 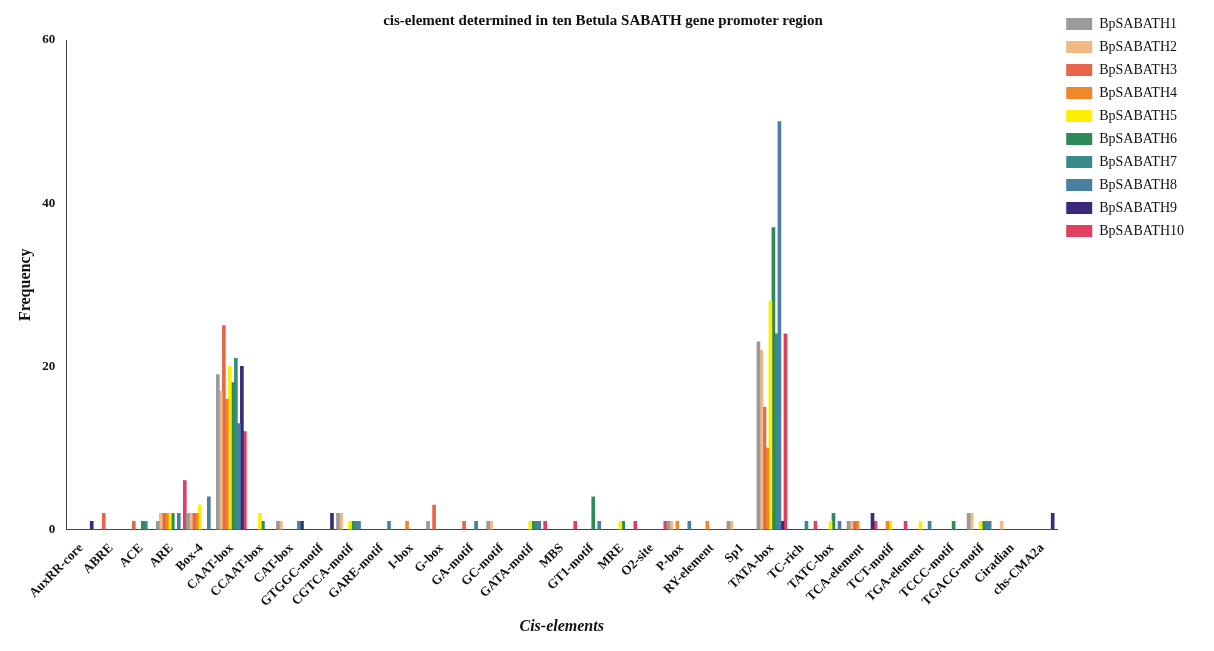 I want to click on legend-label: BpSABATH8, so click(x=1138, y=184).